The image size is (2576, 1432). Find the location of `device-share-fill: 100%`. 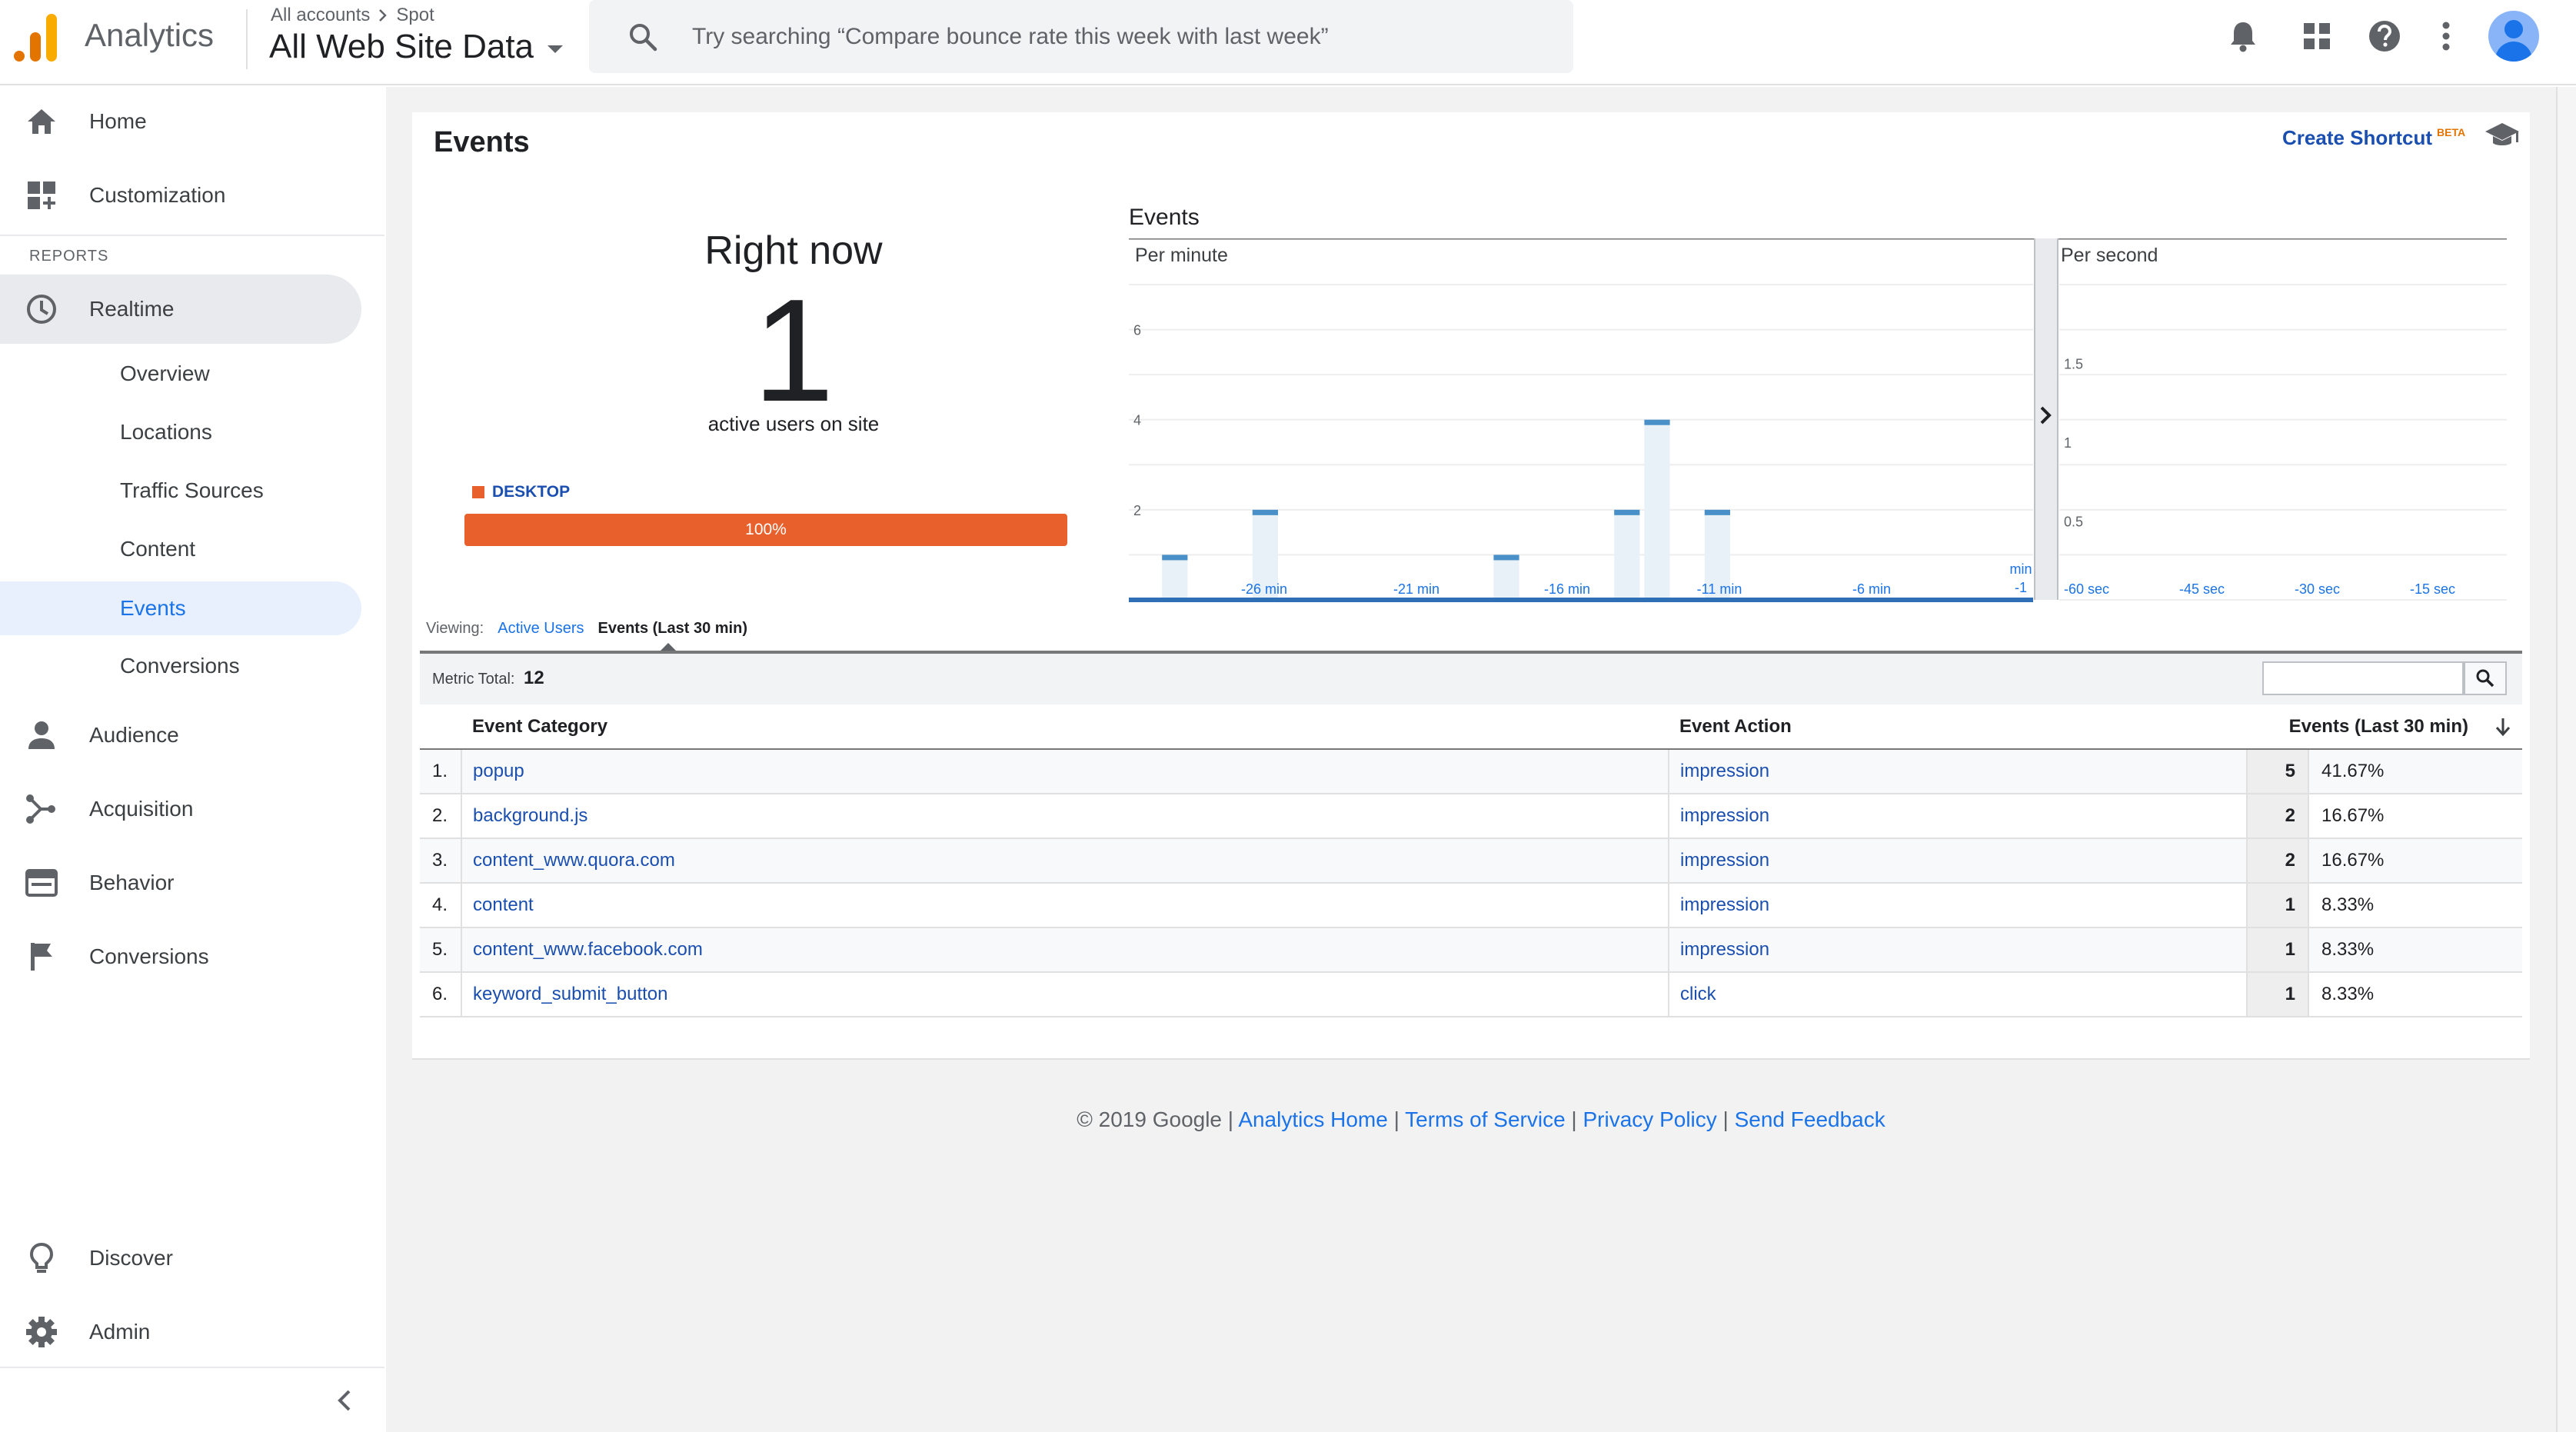

device-share-fill: 100% is located at coordinates (765, 530).